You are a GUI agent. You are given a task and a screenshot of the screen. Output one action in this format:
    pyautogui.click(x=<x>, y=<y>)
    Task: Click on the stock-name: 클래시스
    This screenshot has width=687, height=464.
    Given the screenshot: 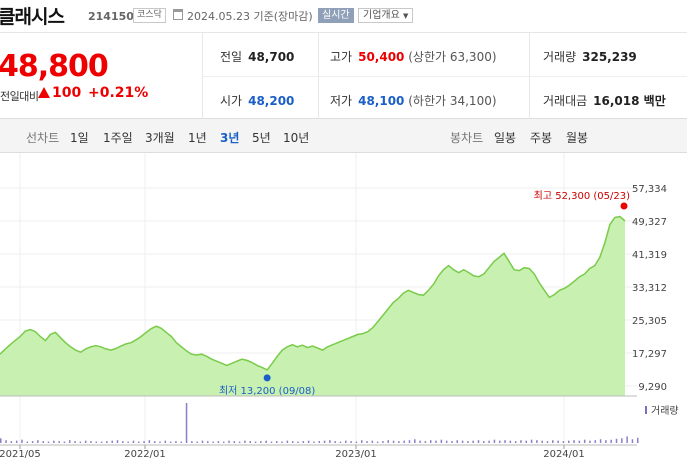 What is the action you would take?
    pyautogui.click(x=32, y=17)
    